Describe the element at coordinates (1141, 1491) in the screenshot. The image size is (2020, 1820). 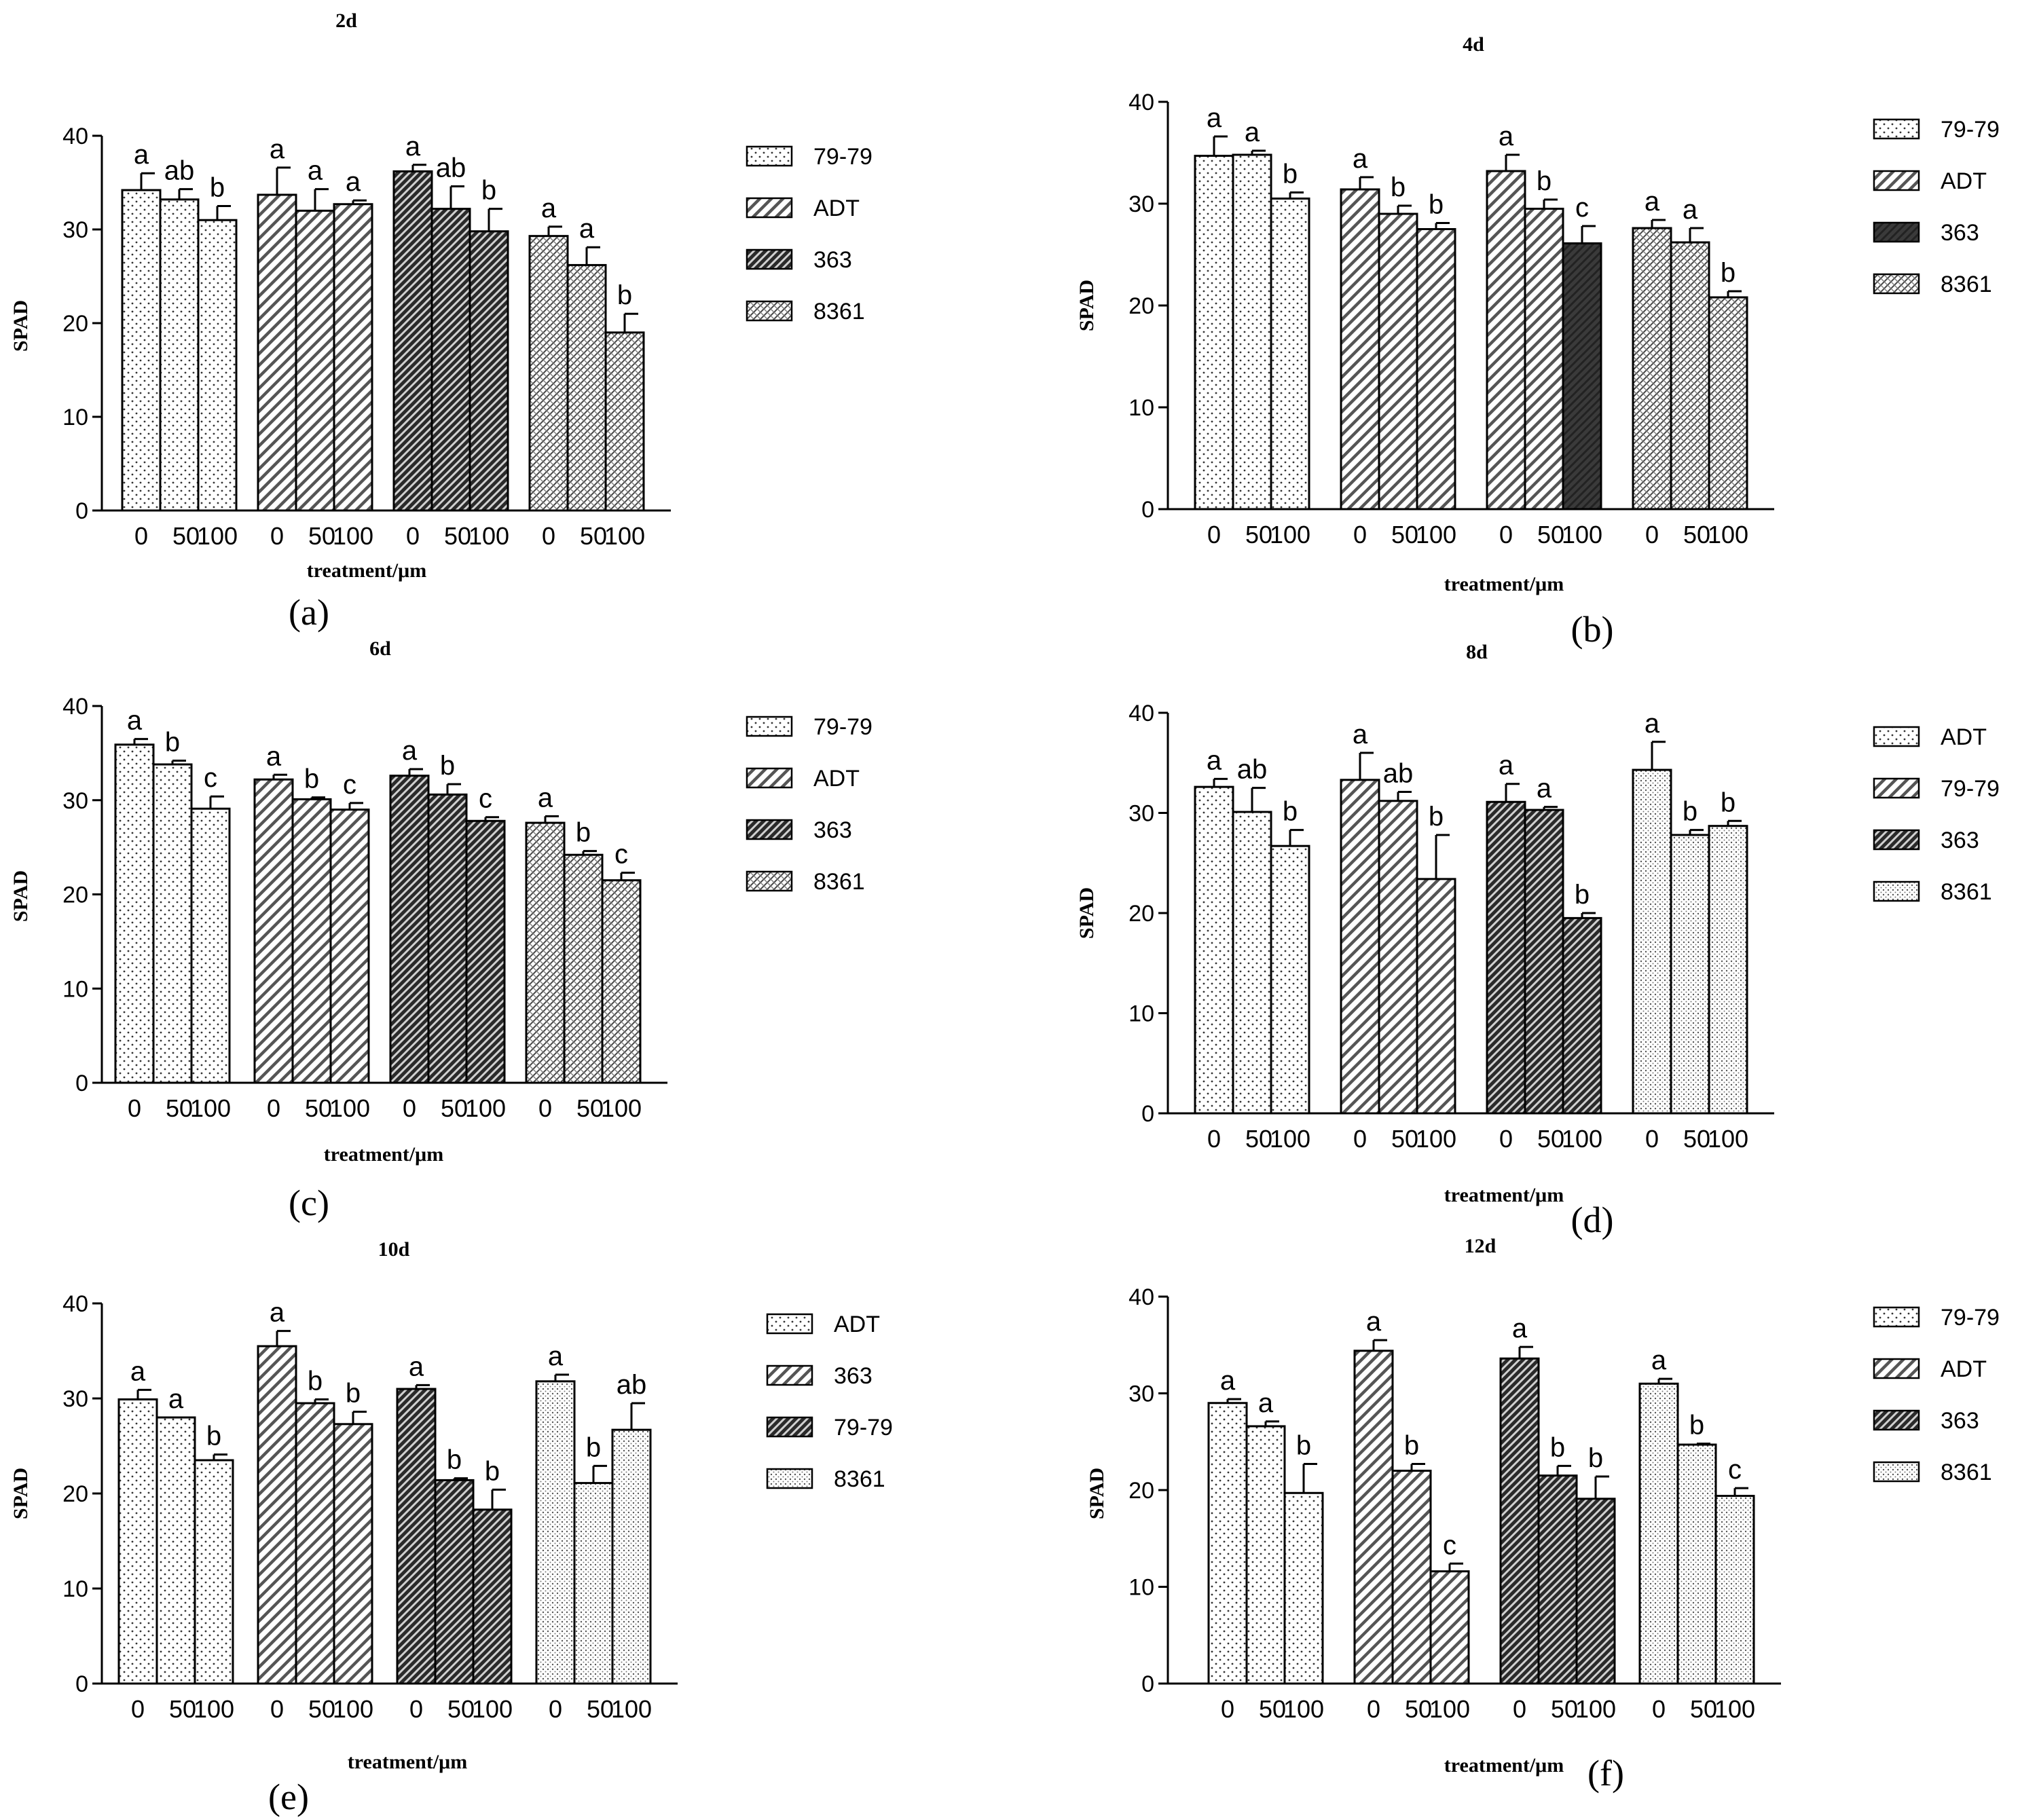
I see `y-tick-label: 20` at that location.